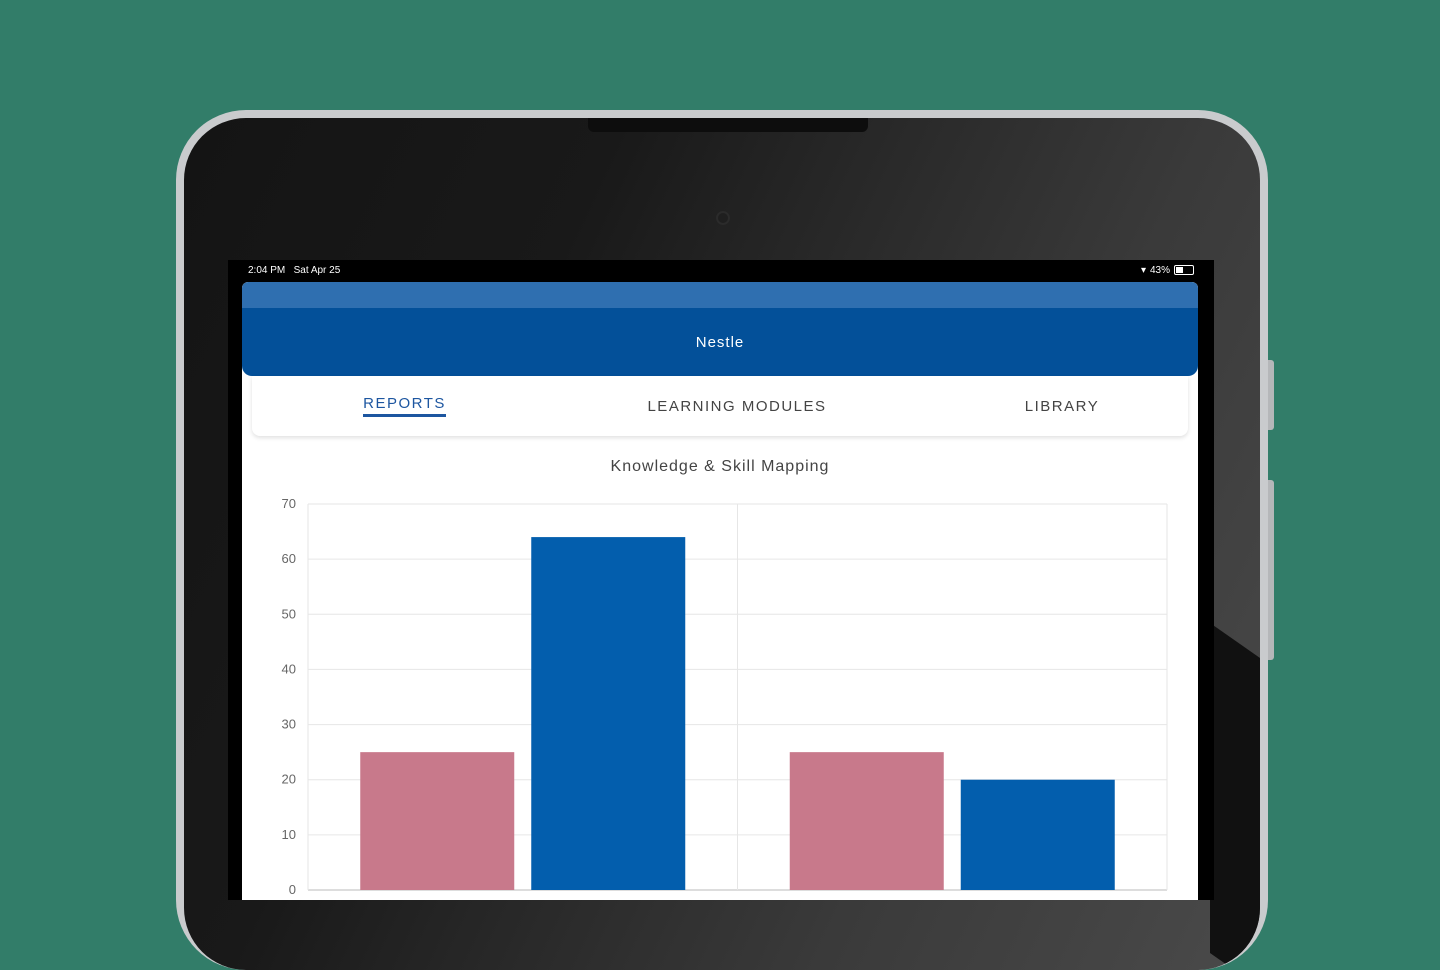 The image size is (1440, 970). Describe the element at coordinates (721, 270) in the screenshot. I see `status-bar: 2:04 PM Sat Apr 25 ▾ 43%` at that location.